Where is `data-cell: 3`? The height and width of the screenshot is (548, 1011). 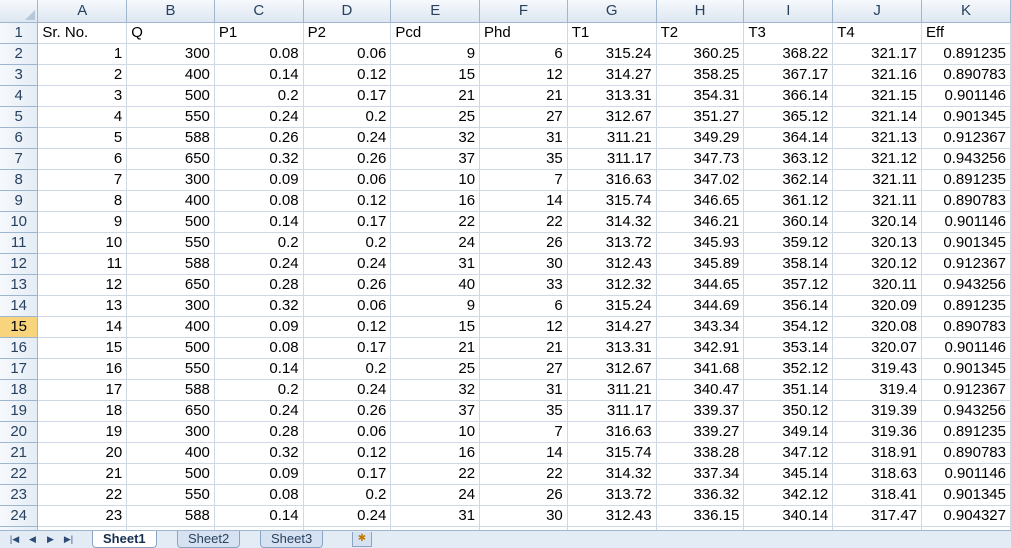
data-cell: 3 is located at coordinates (82, 96).